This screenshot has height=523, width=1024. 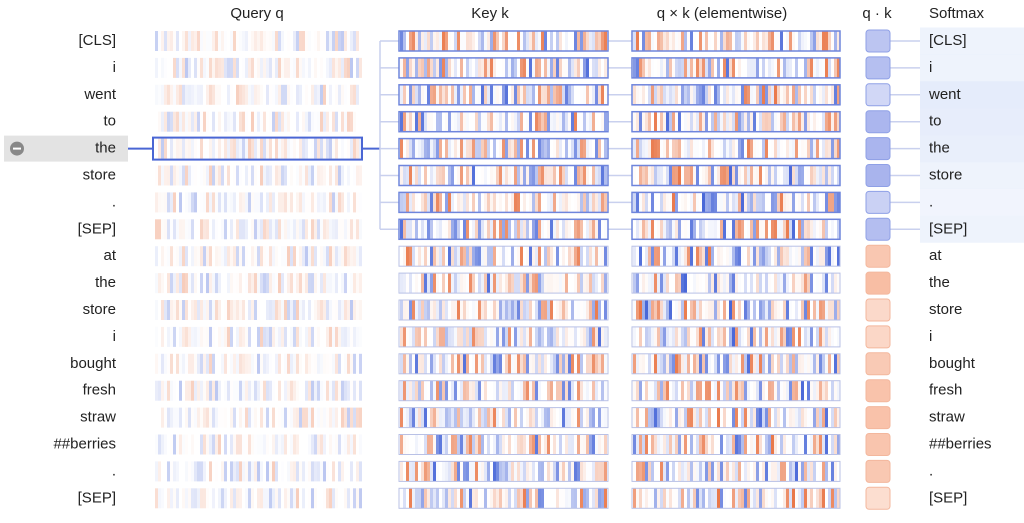 What do you see at coordinates (935, 121) in the screenshot?
I see `token-right: to` at bounding box center [935, 121].